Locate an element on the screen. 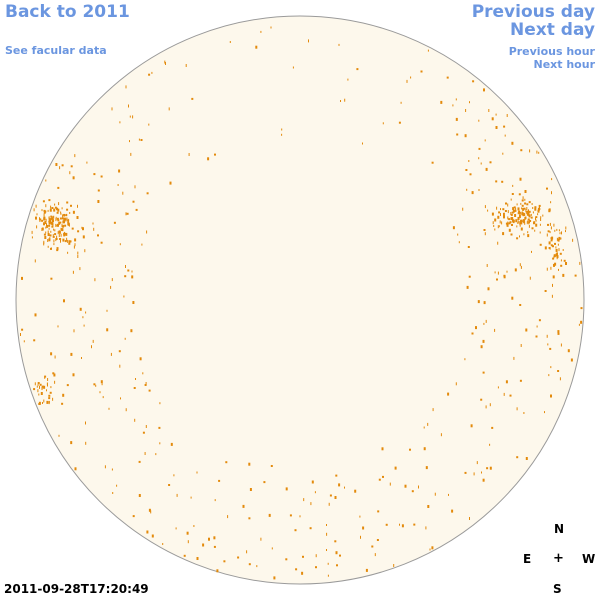  back-to-year-link: Back to 2011 is located at coordinates (67, 12).